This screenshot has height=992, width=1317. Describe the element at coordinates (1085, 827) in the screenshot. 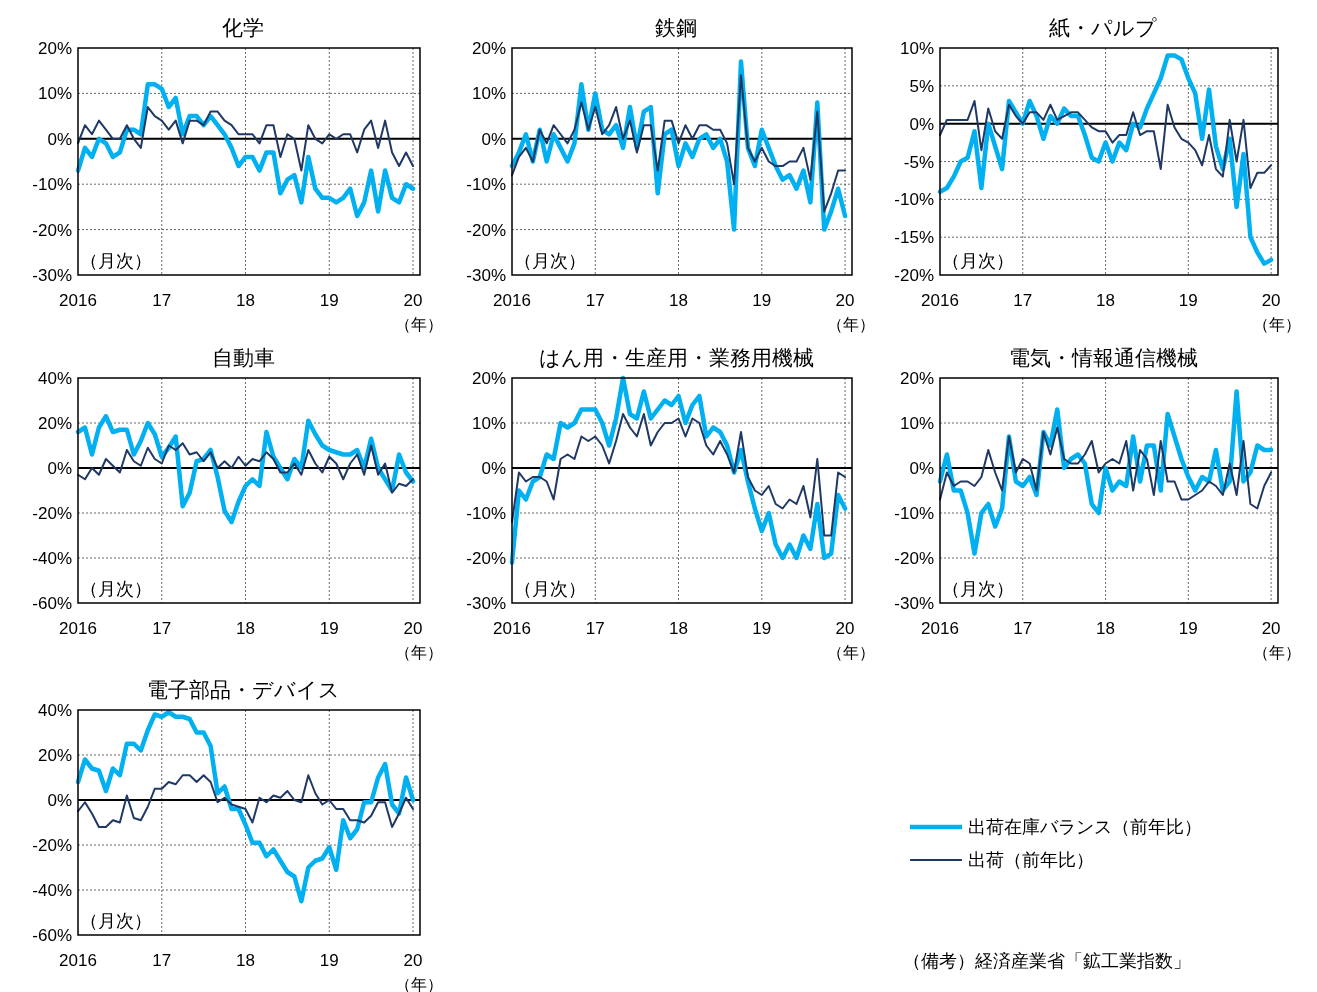

I see `legend-label: 出荷在庫バランス（前年比）` at that location.